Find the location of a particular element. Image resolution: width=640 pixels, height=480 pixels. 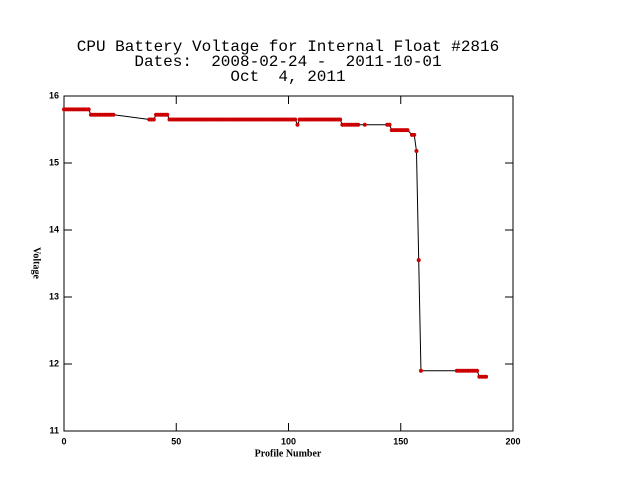

x-axis-label: Profile Number is located at coordinates (288, 453).